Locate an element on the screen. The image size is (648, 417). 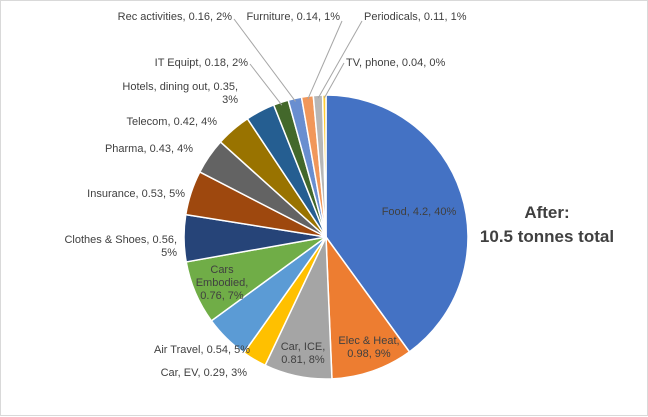
data-label-line: Car, EV, 0.29, 3% is located at coordinates (204, 373).